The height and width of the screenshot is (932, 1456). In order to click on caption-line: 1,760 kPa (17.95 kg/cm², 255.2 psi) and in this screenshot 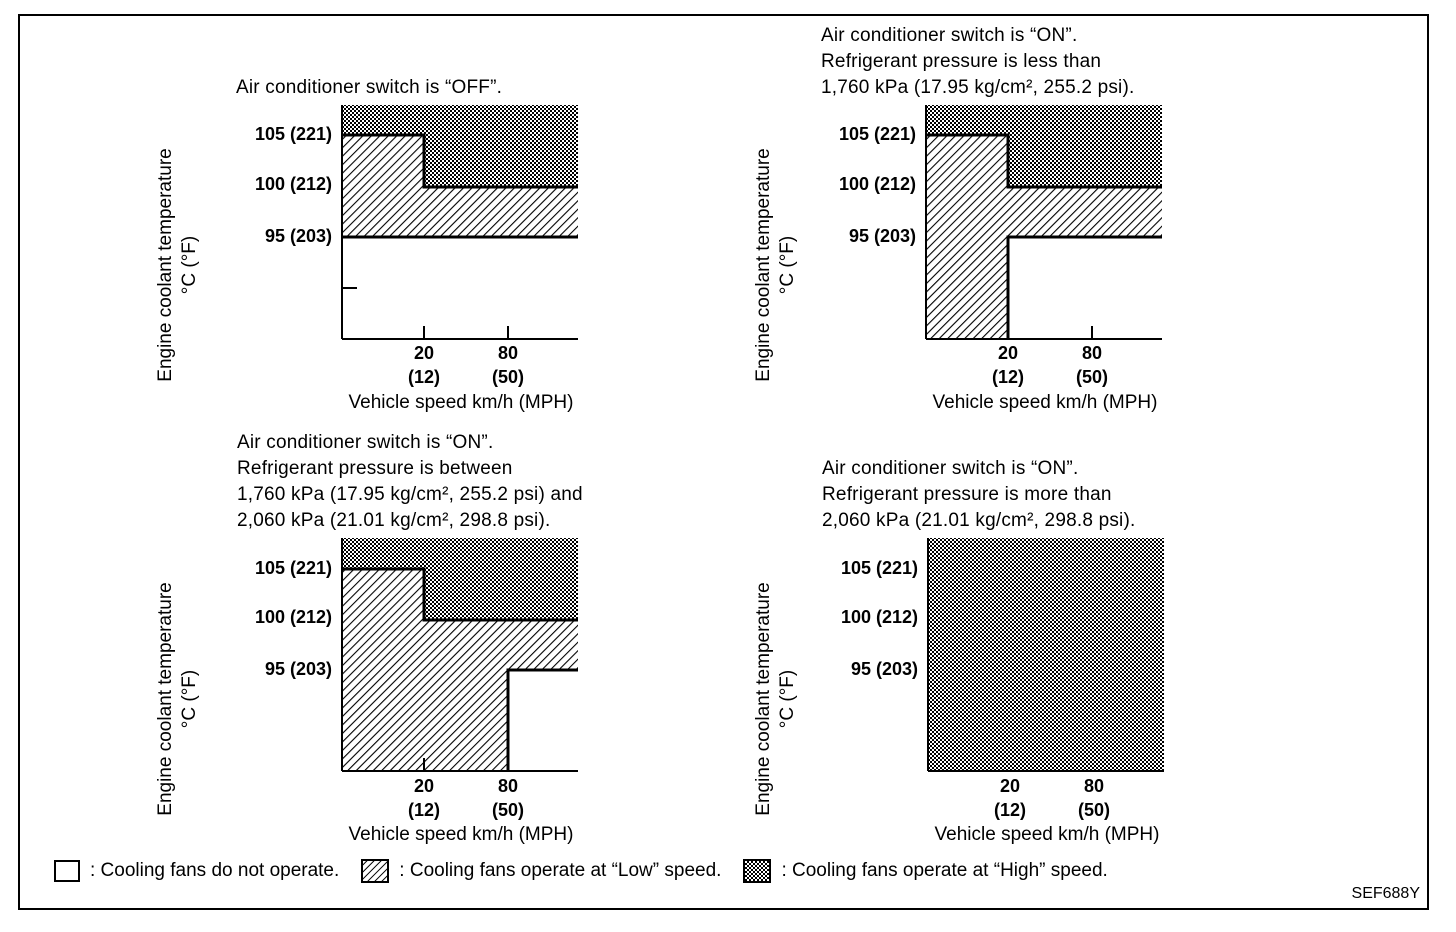, I will do `click(410, 494)`.